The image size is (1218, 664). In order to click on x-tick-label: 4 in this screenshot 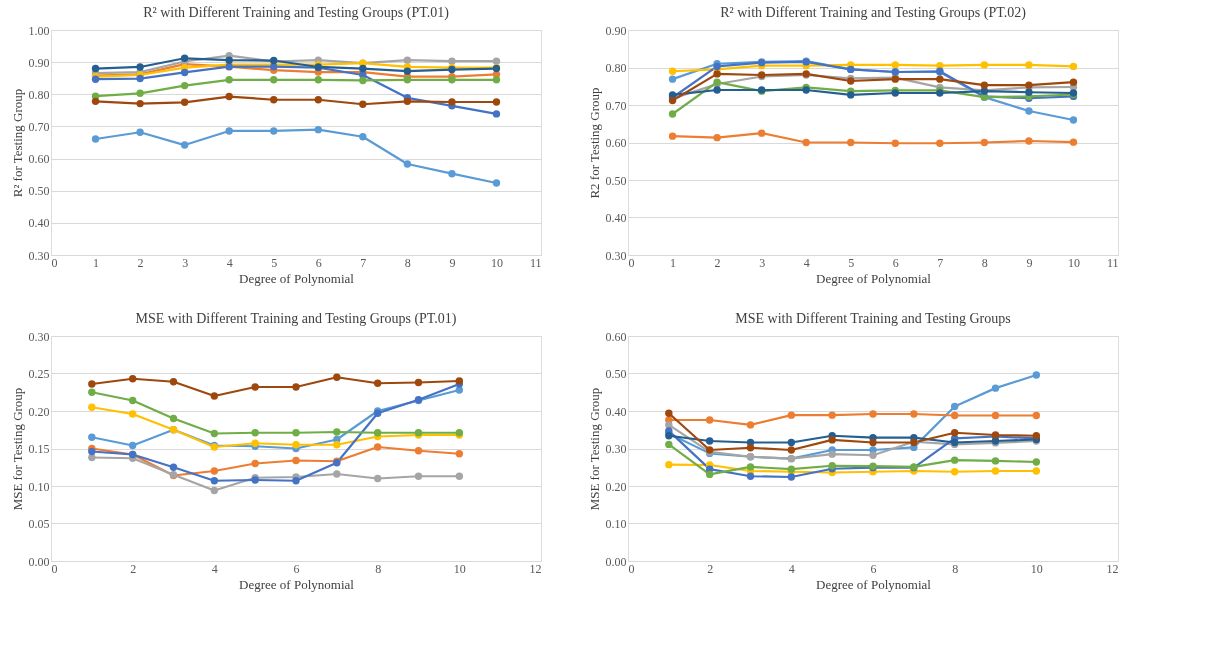, I will do `click(791, 568)`.